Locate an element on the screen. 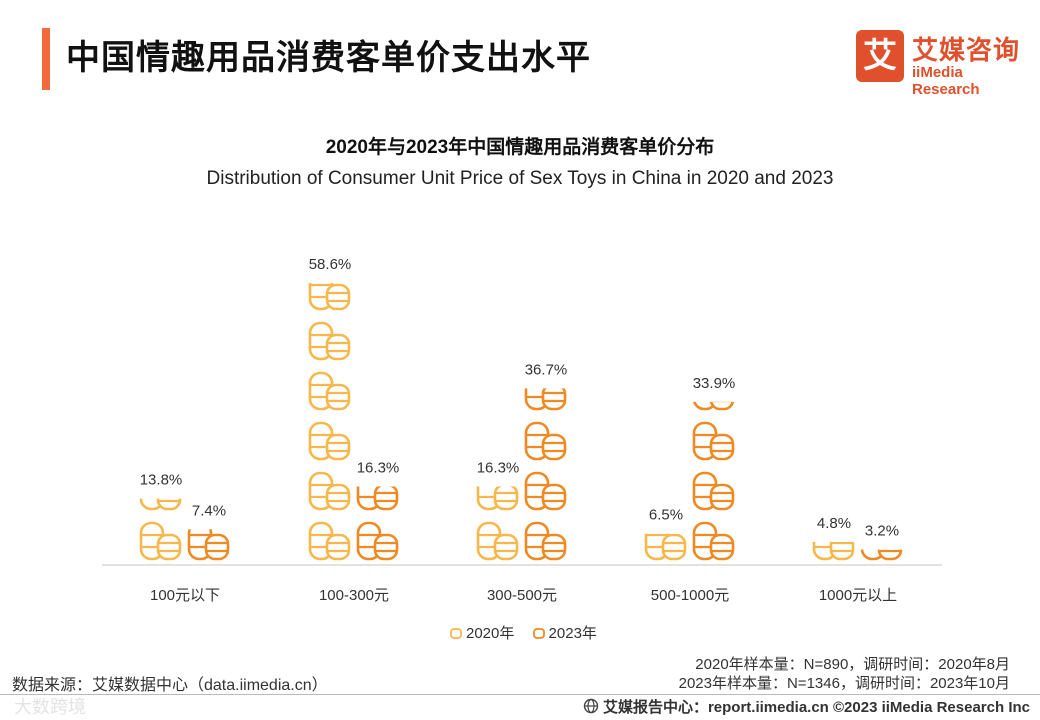 Image resolution: width=1040 pixels, height=720 pixels. x-tick-label-2: 300-500元 is located at coordinates (522, 595).